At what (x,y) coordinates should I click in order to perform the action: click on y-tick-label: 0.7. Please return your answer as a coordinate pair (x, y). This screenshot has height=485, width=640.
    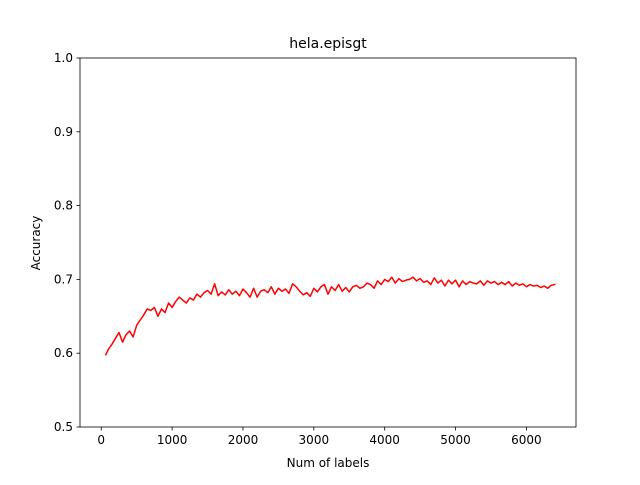
    Looking at the image, I should click on (63, 279).